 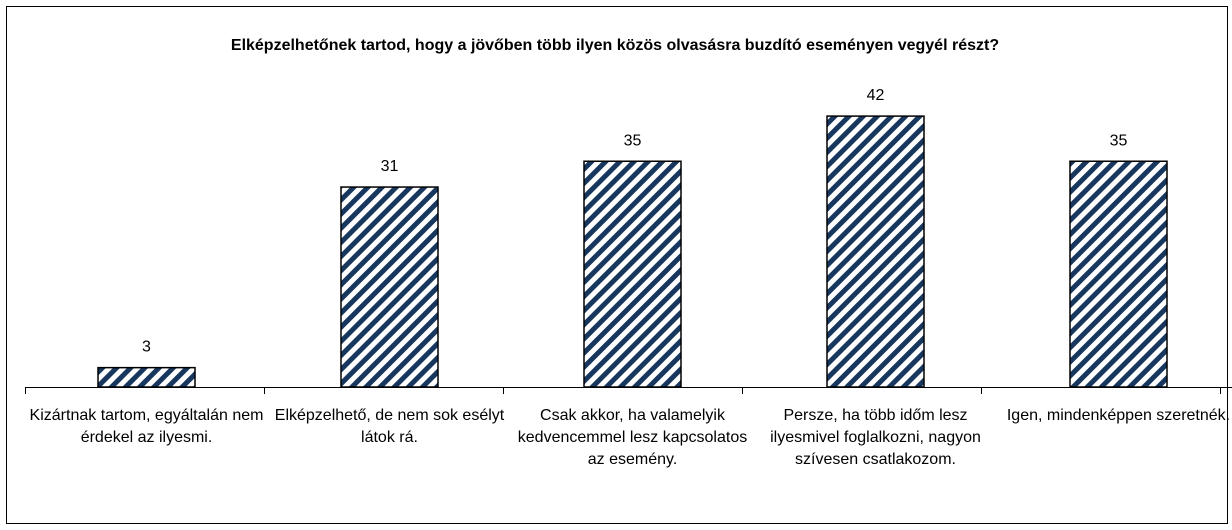 What do you see at coordinates (390, 166) in the screenshot?
I see `value-label: 31` at bounding box center [390, 166].